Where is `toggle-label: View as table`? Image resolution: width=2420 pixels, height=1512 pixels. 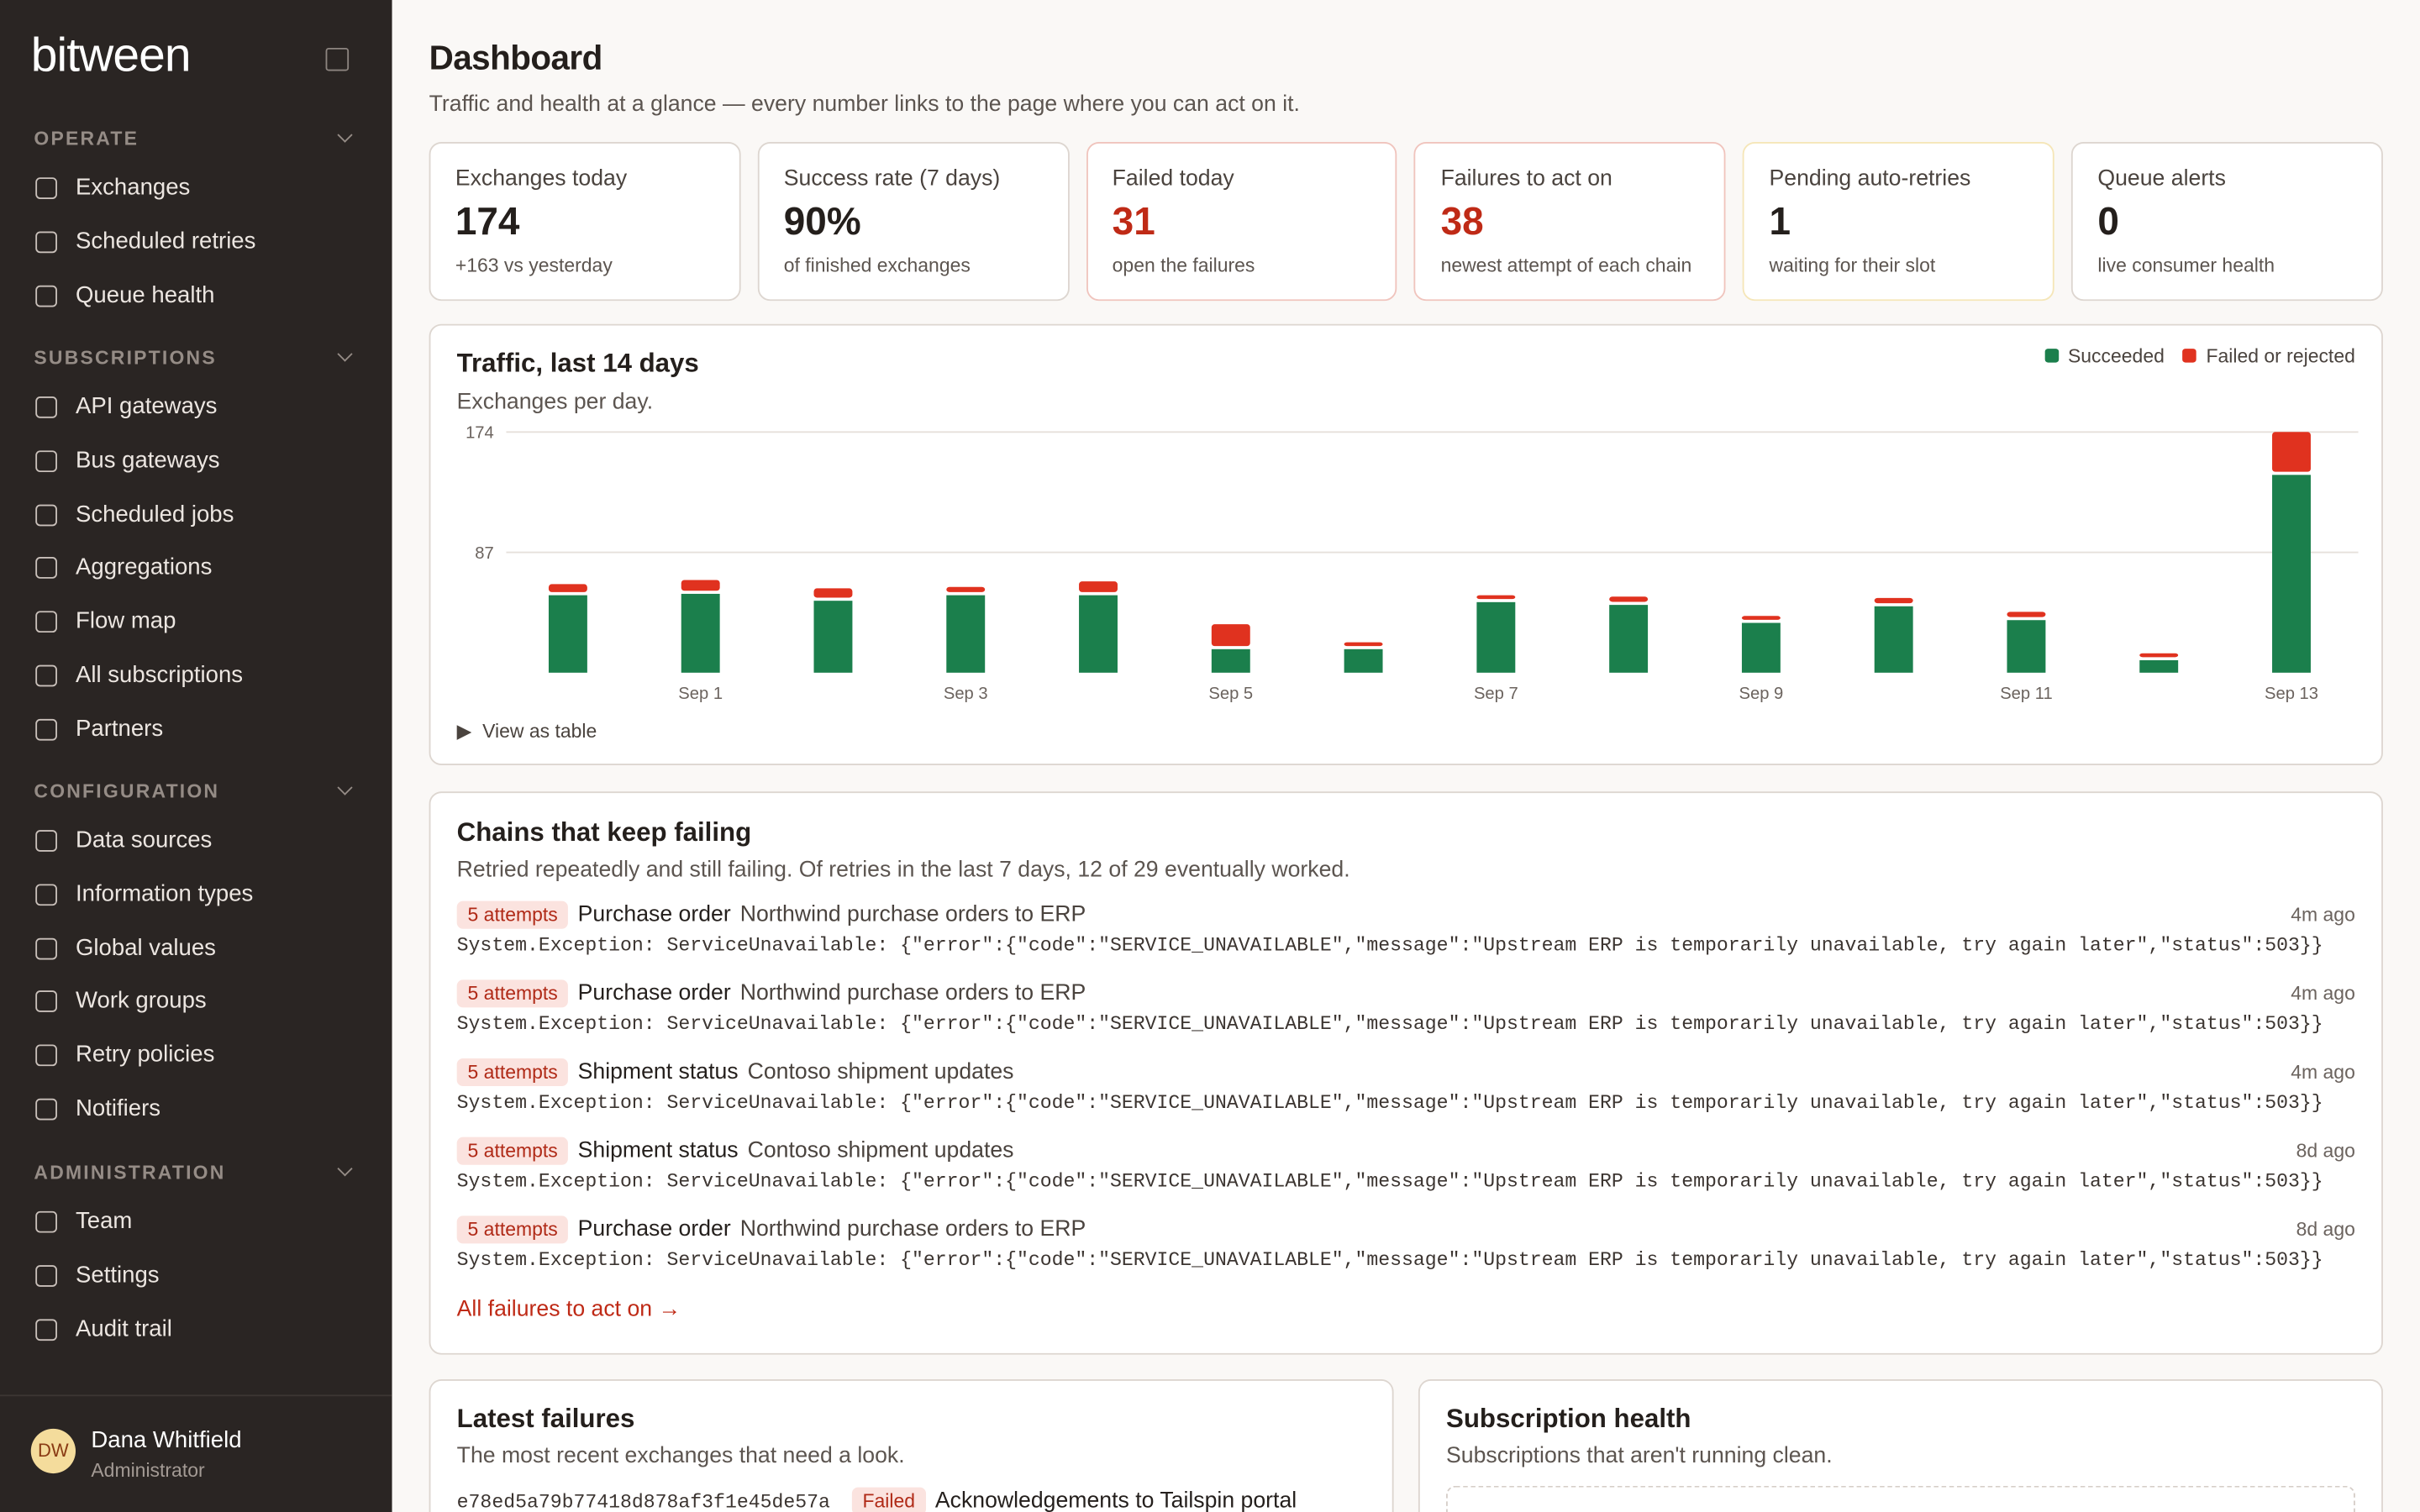 toggle-label: View as table is located at coordinates (539, 731).